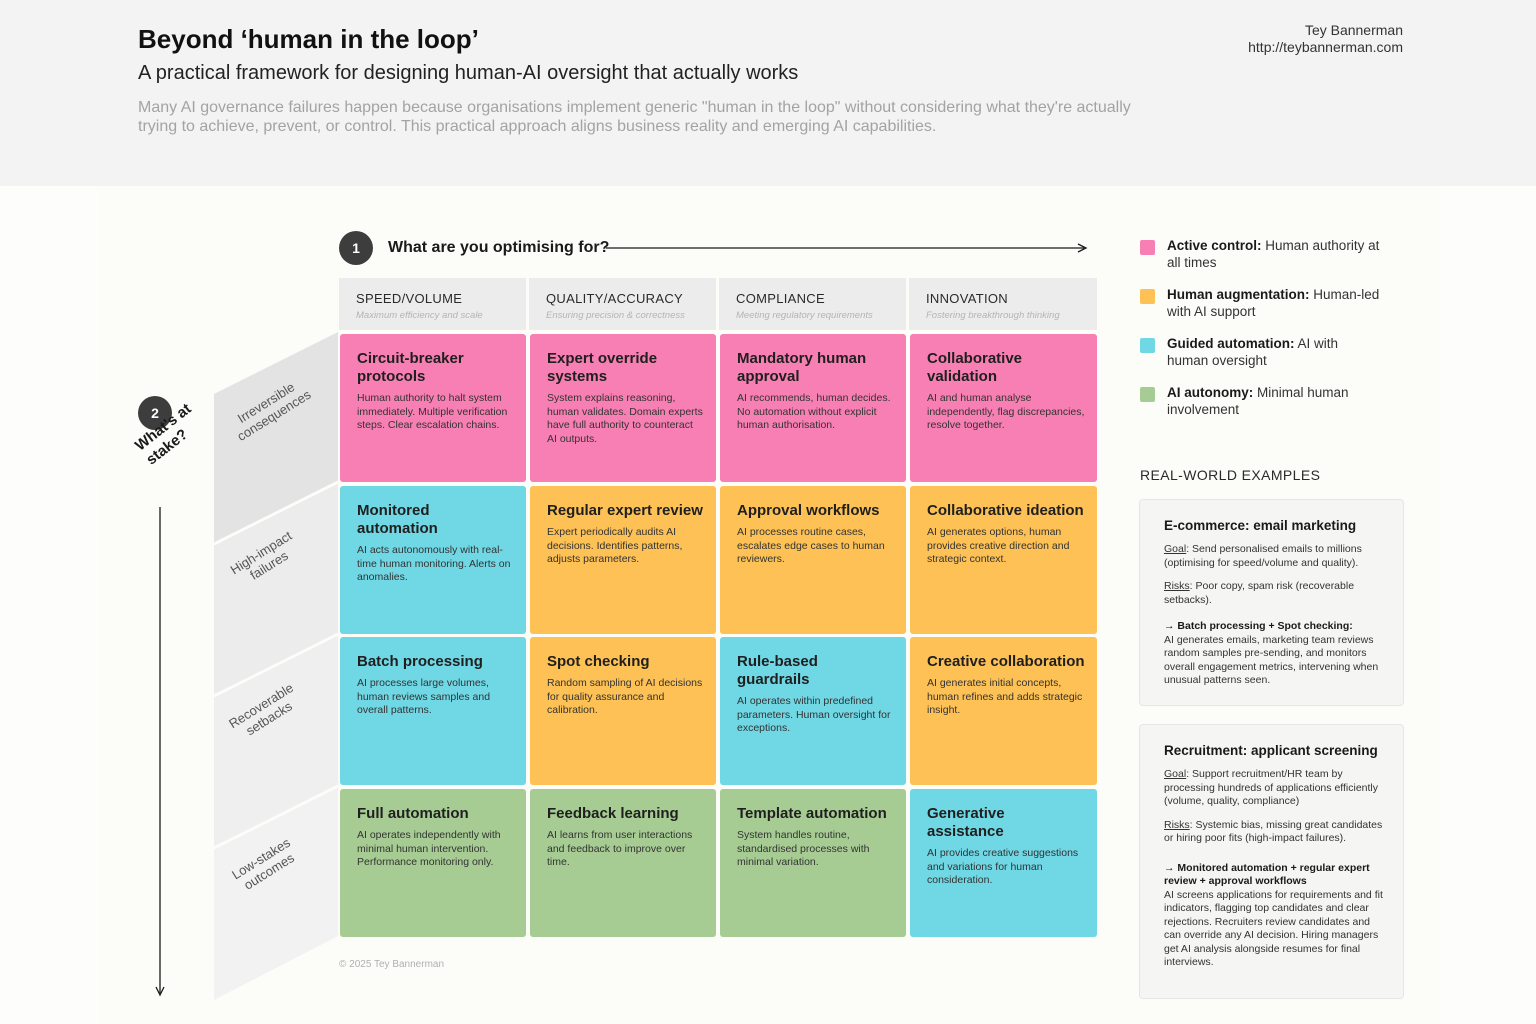 The image size is (1536, 1024). I want to click on column-subheading: Maximum efficiency and scale, so click(419, 315).